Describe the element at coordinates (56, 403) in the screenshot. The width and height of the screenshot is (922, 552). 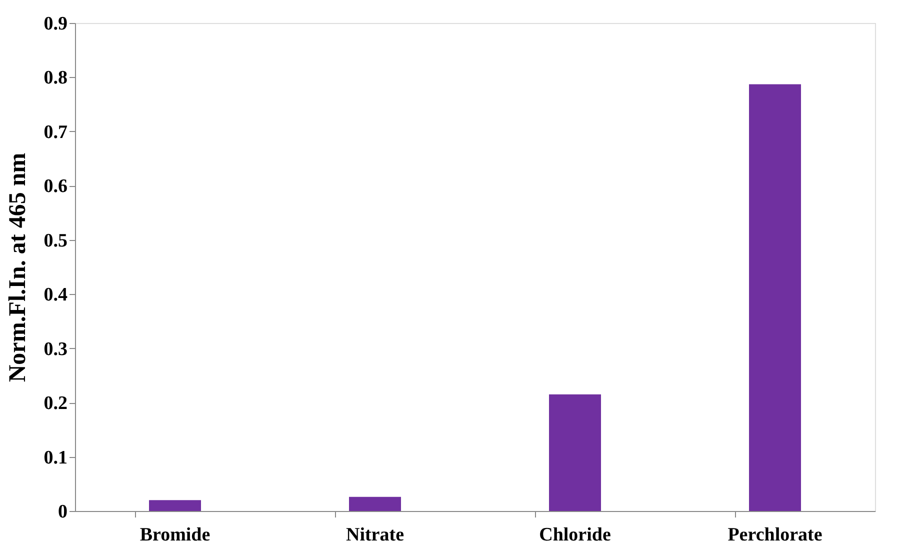
I see `y-tick-label: 0.2` at that location.